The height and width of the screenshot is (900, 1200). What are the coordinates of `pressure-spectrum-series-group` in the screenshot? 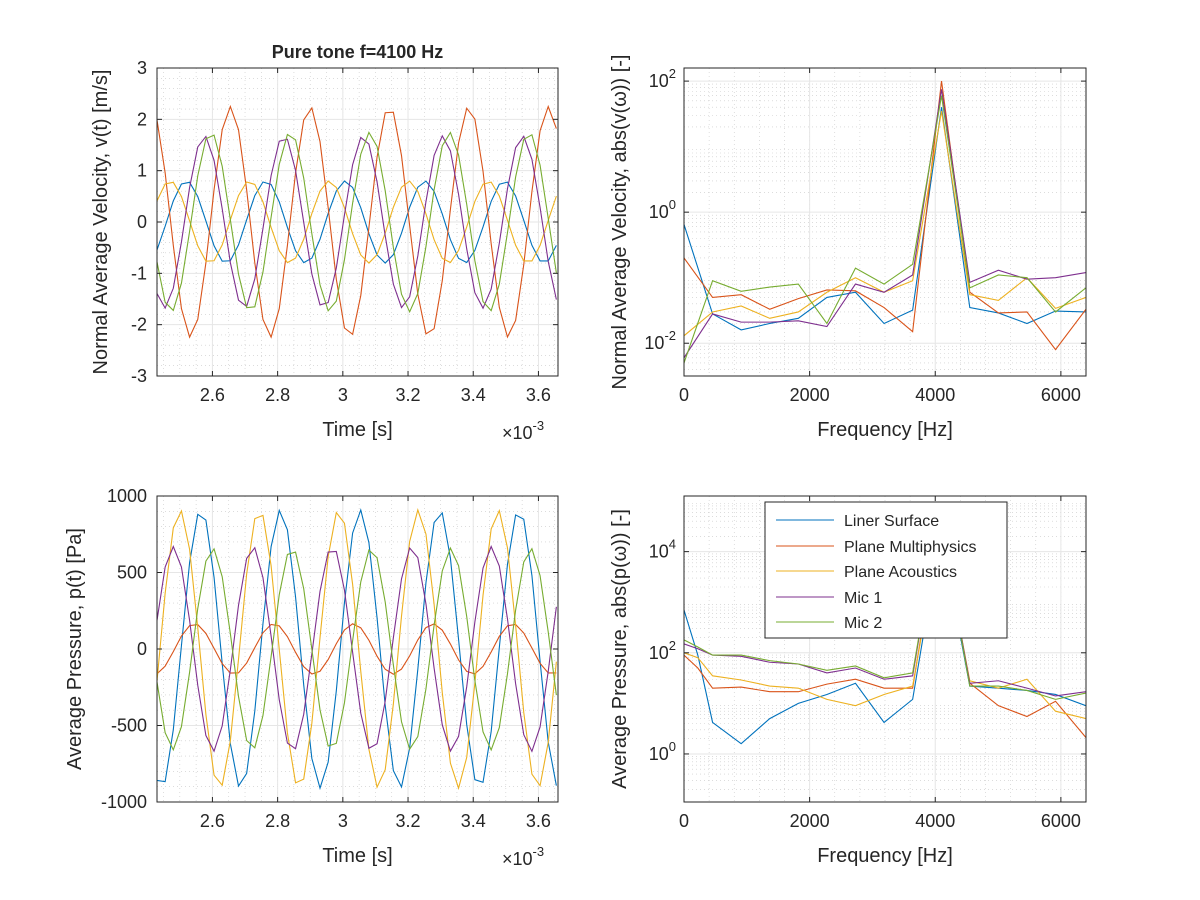 It's located at (885, 636).